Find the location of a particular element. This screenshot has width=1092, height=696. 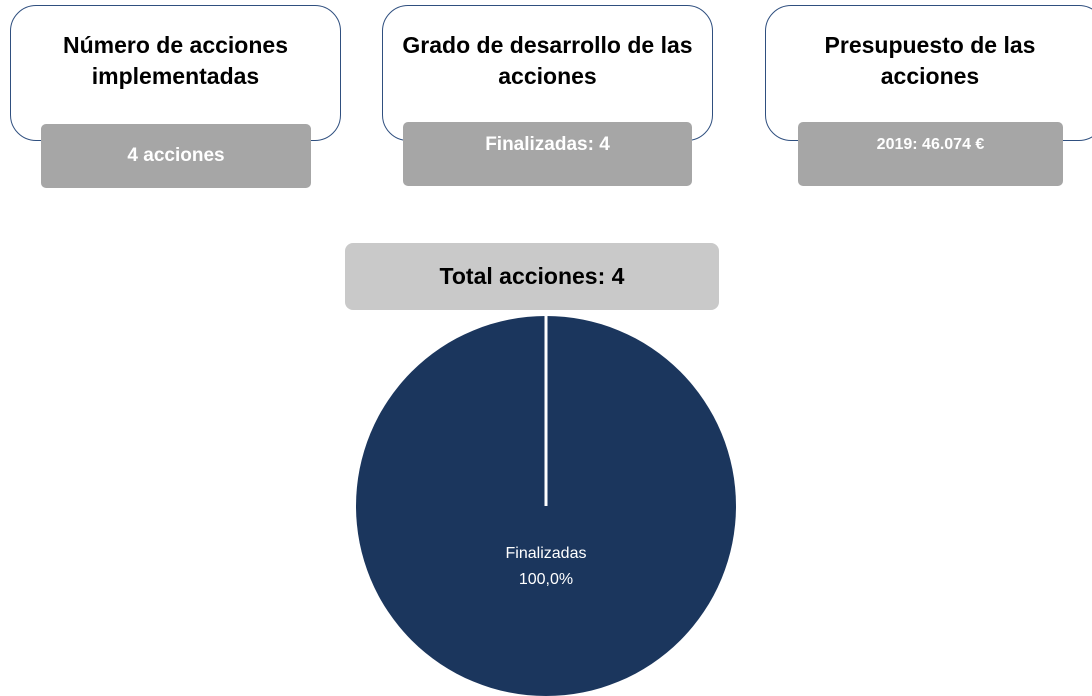

card-title: Presupuesto de las acciones is located at coordinates (930, 60).